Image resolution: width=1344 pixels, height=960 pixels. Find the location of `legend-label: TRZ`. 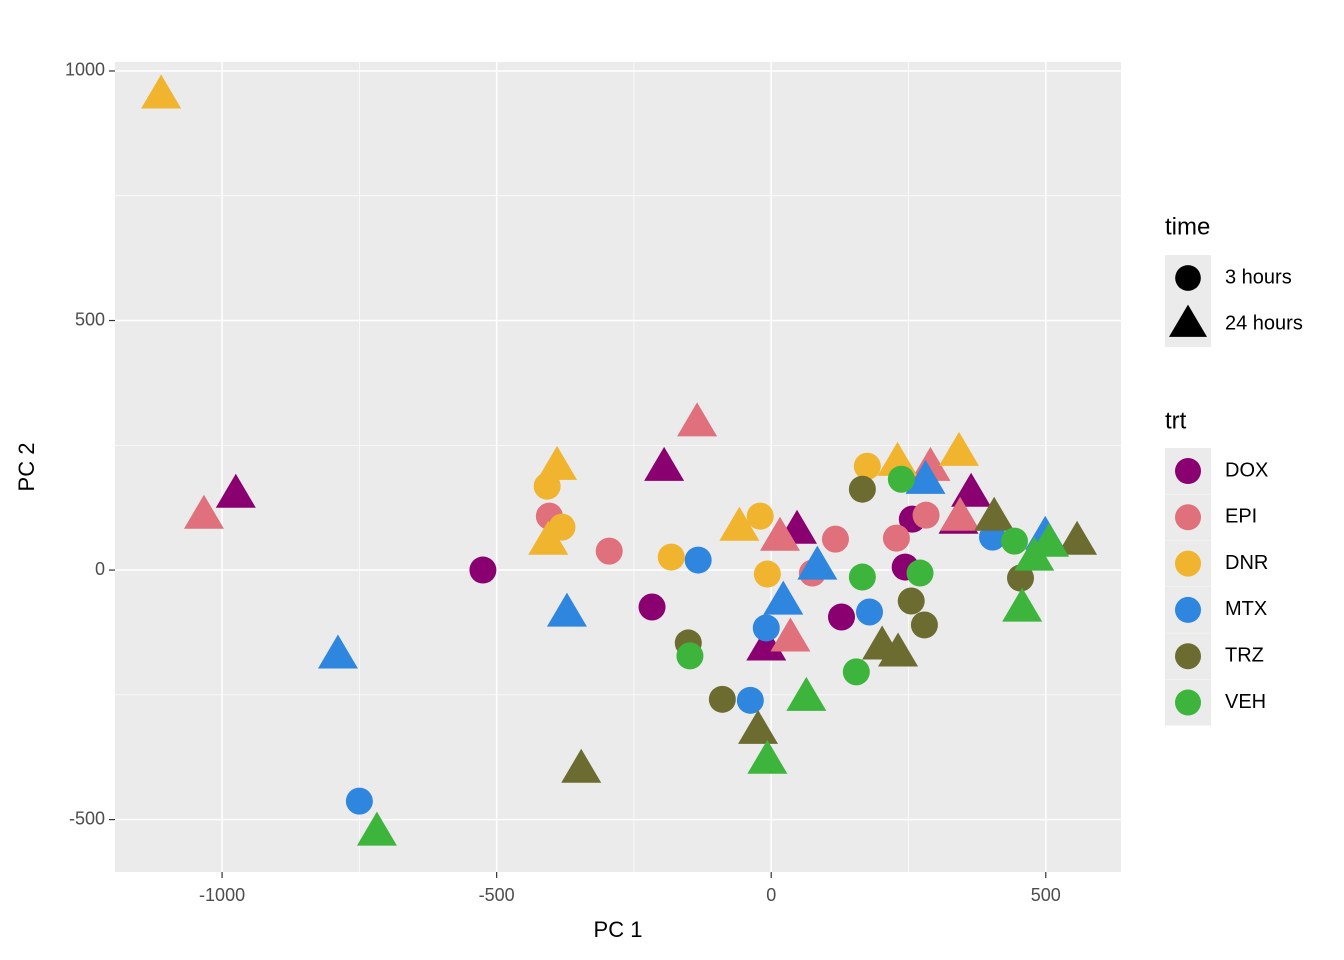

legend-label: TRZ is located at coordinates (1244, 655).